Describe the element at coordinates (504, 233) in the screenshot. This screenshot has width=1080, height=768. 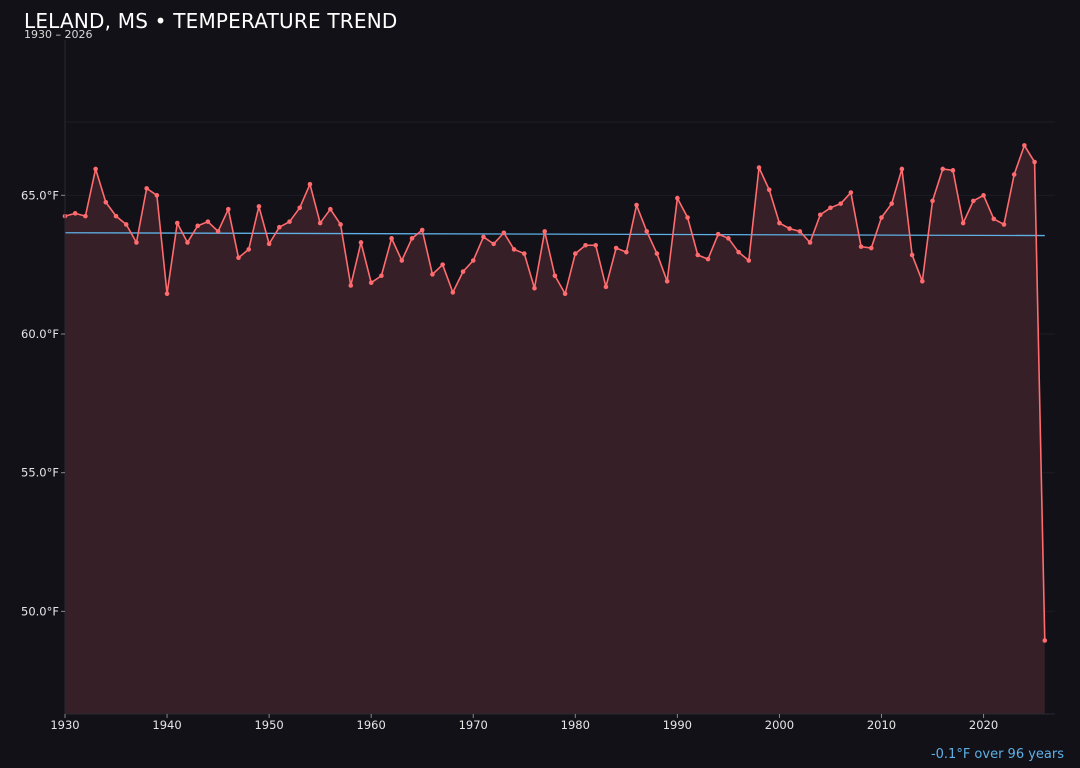
I see `data-point-1973` at that location.